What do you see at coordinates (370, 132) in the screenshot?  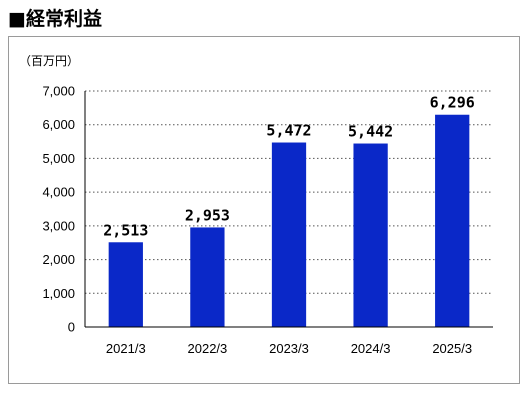 I see `data-label: 5,442` at bounding box center [370, 132].